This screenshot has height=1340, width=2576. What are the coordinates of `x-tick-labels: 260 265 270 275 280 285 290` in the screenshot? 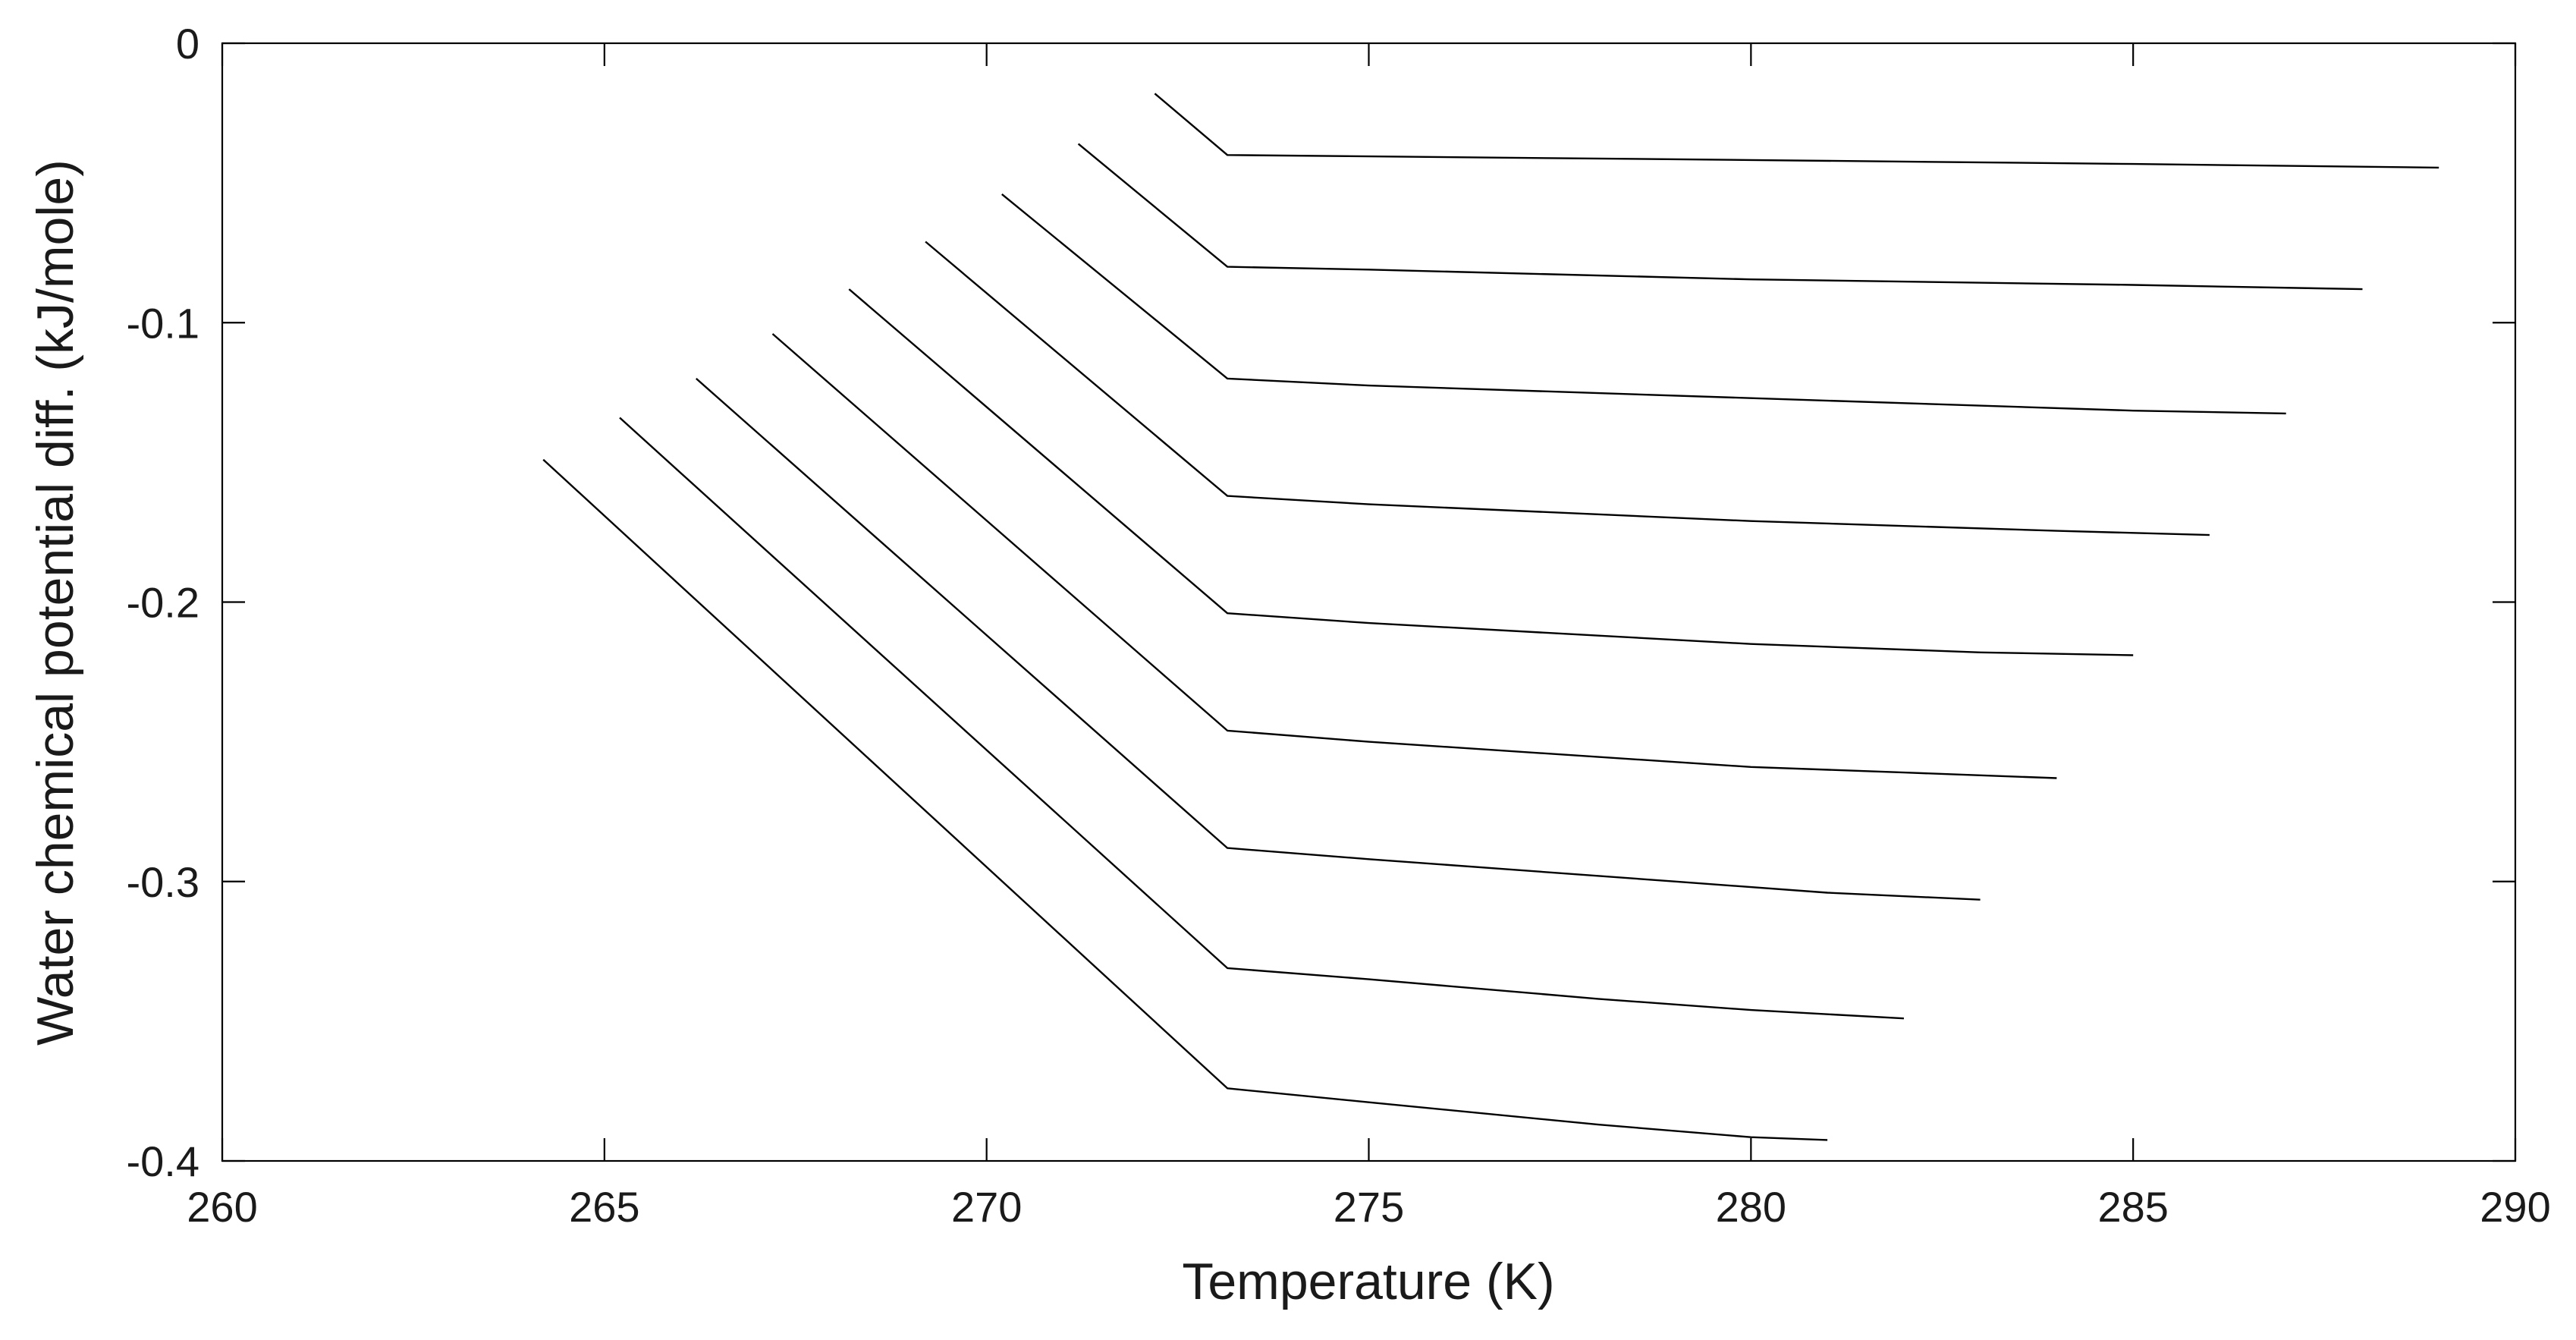 It's located at (1368, 1207).